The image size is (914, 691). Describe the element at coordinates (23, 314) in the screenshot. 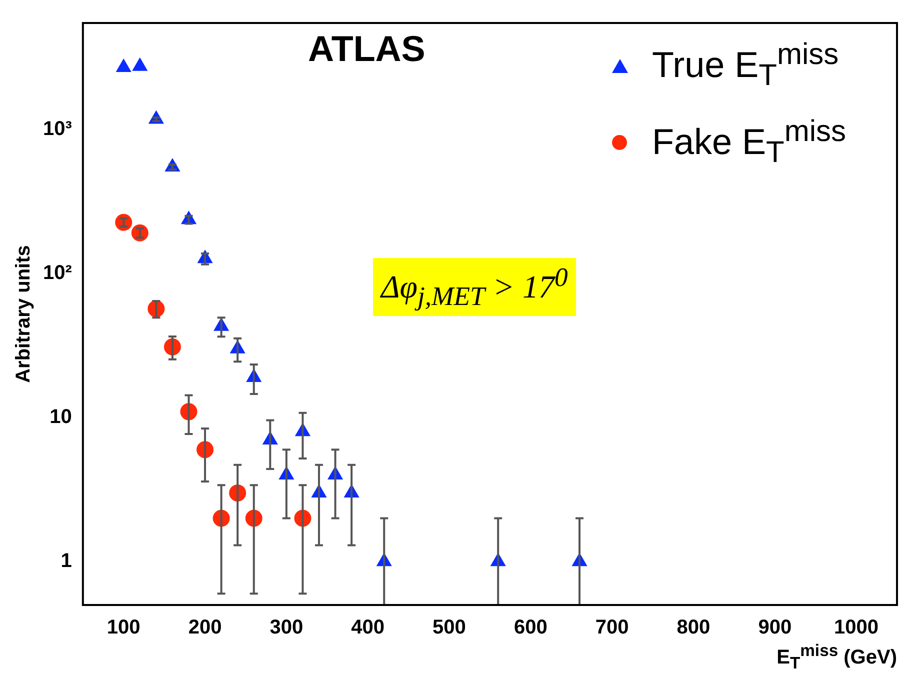

I see `y-axis-title: Arbitrary units` at that location.